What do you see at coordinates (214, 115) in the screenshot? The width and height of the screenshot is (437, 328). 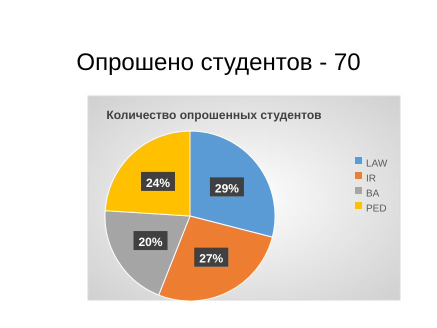 I see `chart-subtitle: Количество опрошенных студентов` at bounding box center [214, 115].